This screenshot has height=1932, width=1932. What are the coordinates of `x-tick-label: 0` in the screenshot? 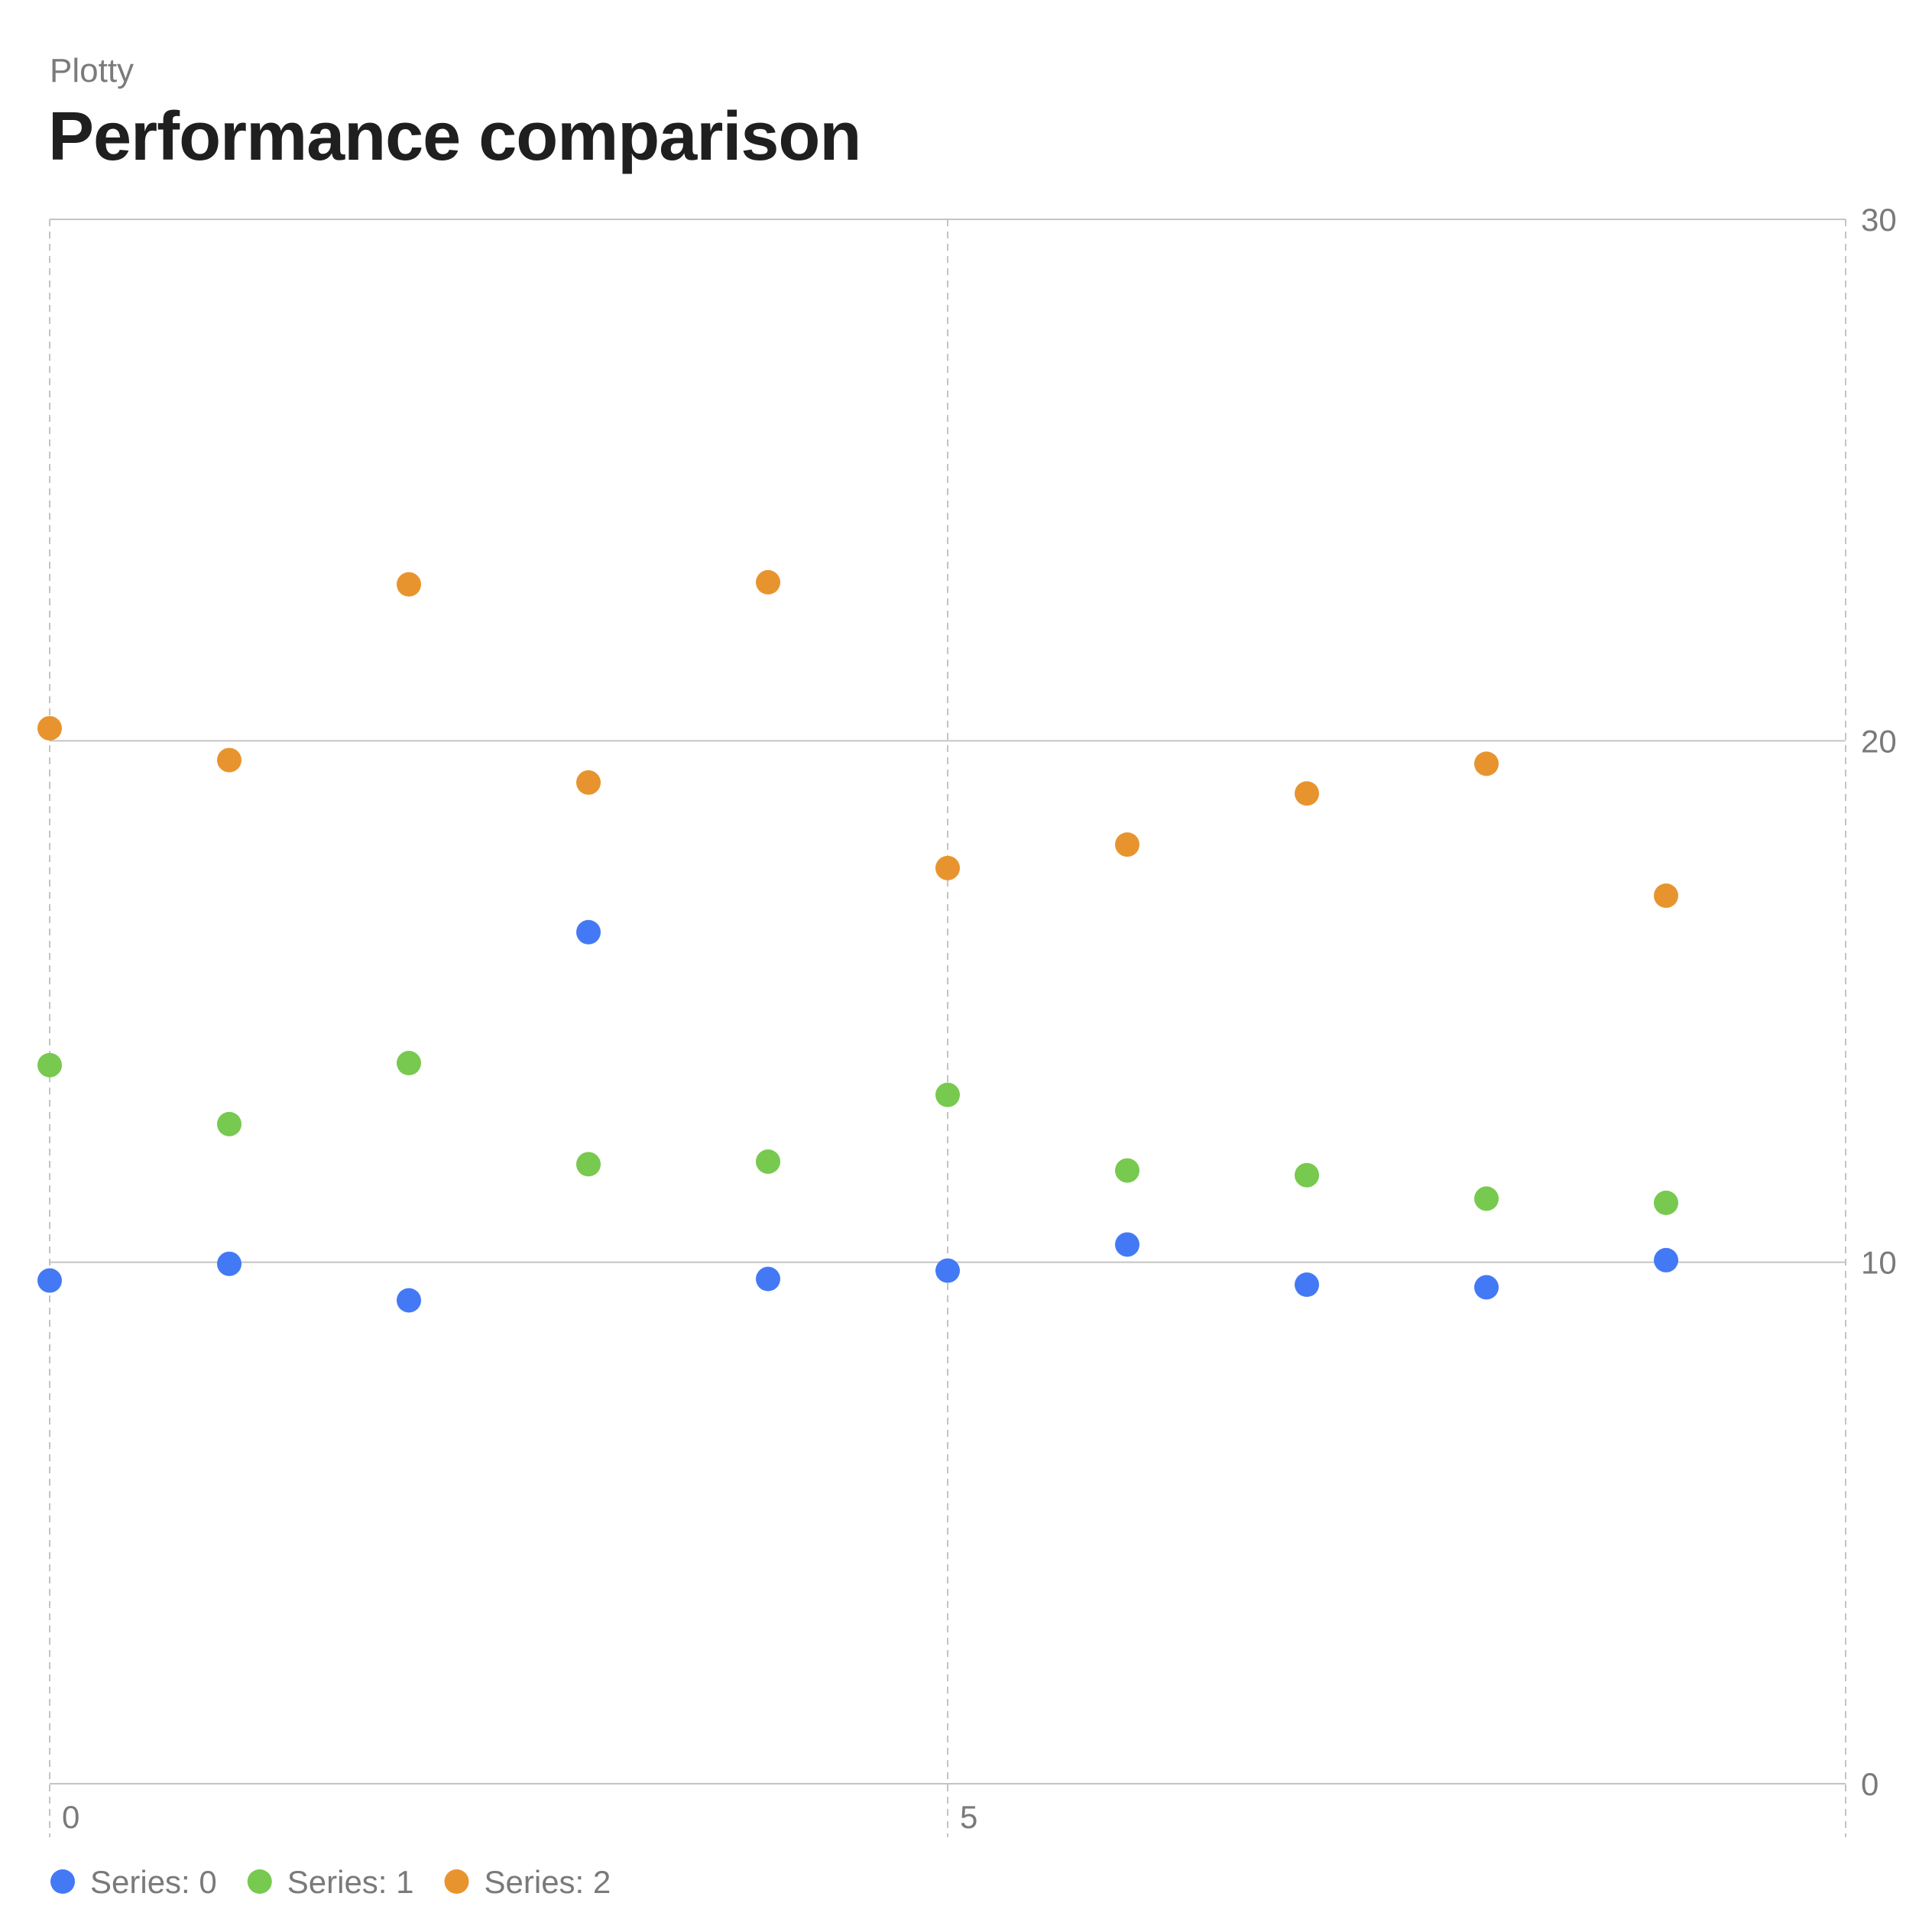 It's located at (70, 1817).